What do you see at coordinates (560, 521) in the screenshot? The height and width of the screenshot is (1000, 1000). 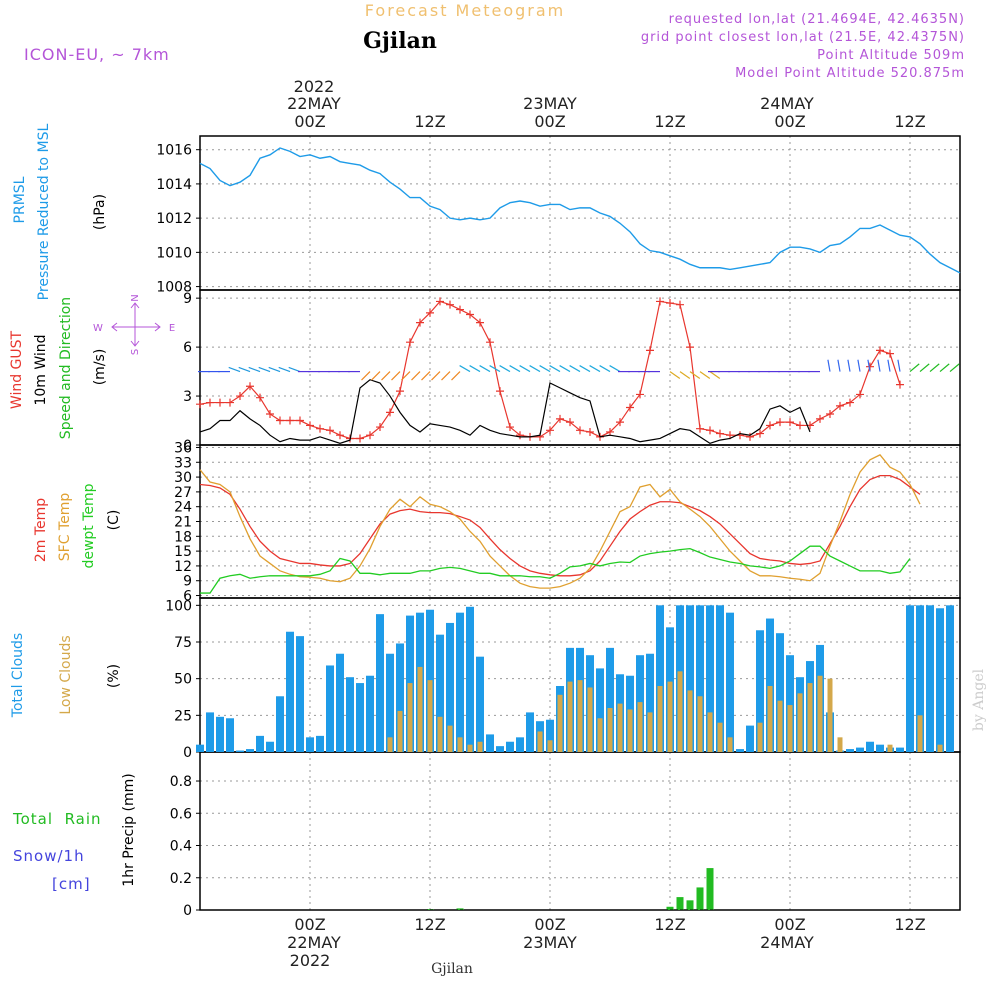 I see `tsfc-line` at bounding box center [560, 521].